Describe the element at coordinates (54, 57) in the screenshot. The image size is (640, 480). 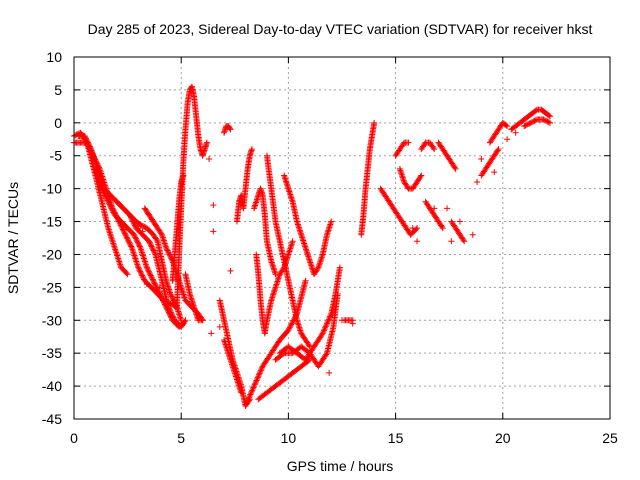
I see `y-tick-label: 10` at that location.